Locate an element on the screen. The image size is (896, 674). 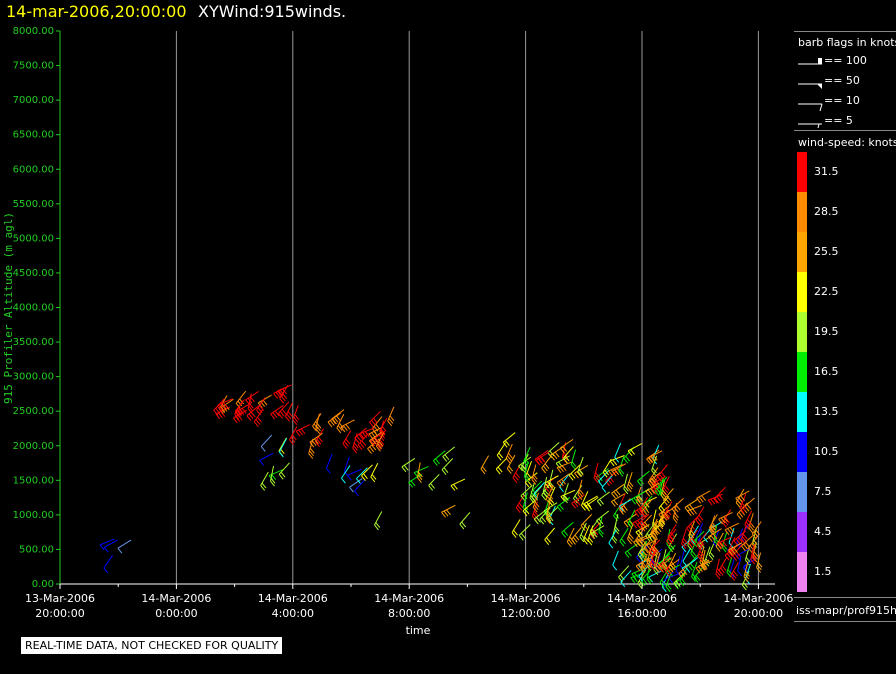
chart-title: XYWind:915winds. is located at coordinates (272, 11).